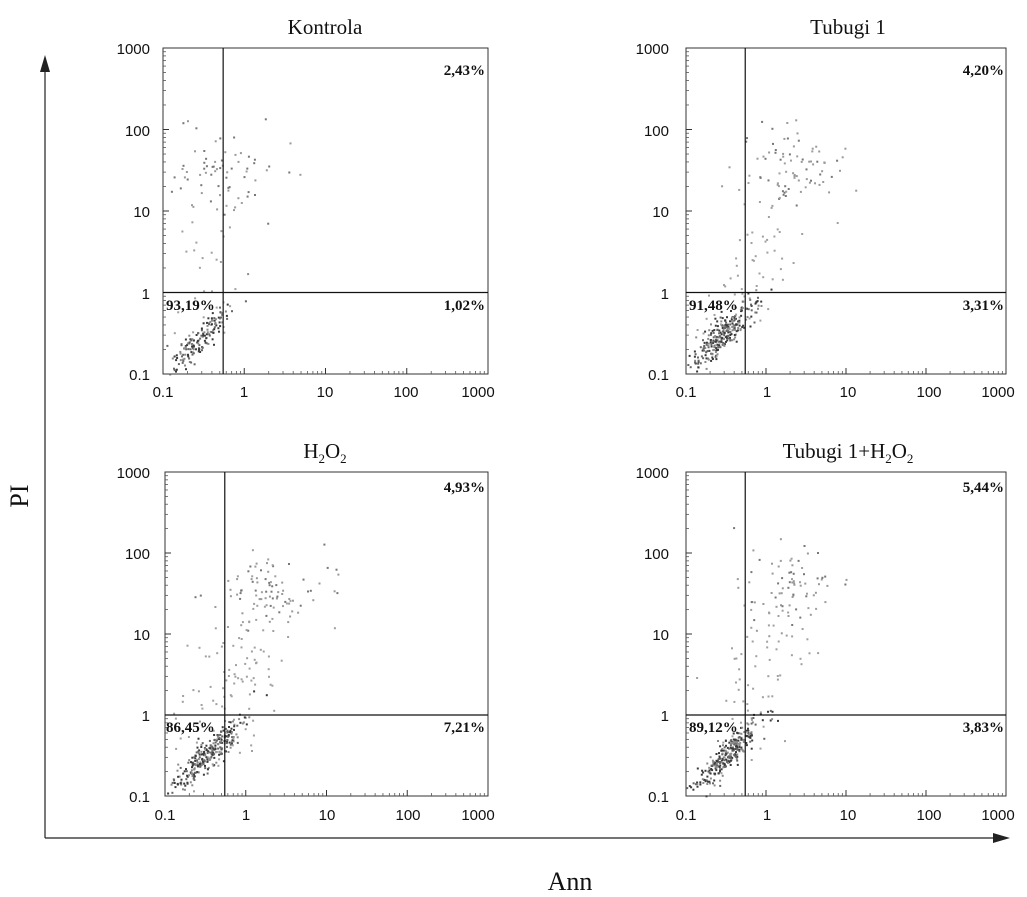 The width and height of the screenshot is (1027, 897). What do you see at coordinates (848, 392) in the screenshot?
I see `x-tick-label: 10` at bounding box center [848, 392].